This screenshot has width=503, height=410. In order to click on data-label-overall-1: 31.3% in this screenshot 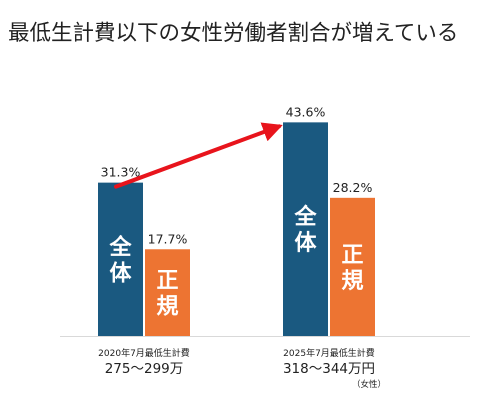, I will do `click(121, 172)`.